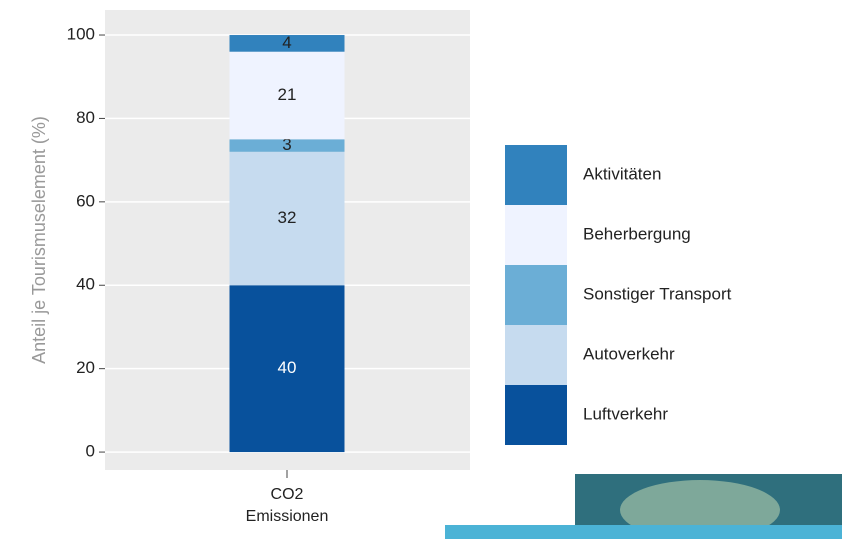  What do you see at coordinates (85, 367) in the screenshot?
I see `y-tick-label: 20` at bounding box center [85, 367].